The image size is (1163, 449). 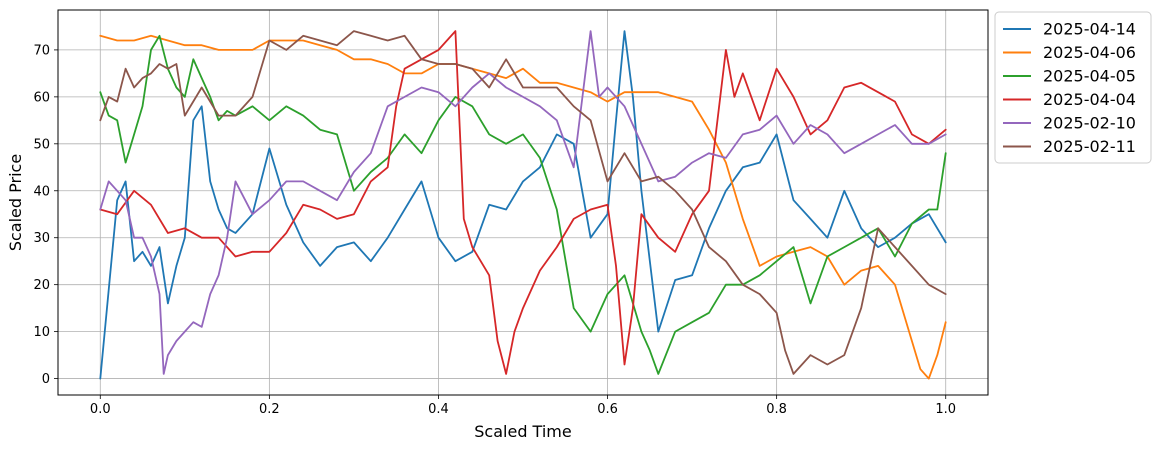 I want to click on legend-label: 2025-04-14, so click(x=1089, y=29).